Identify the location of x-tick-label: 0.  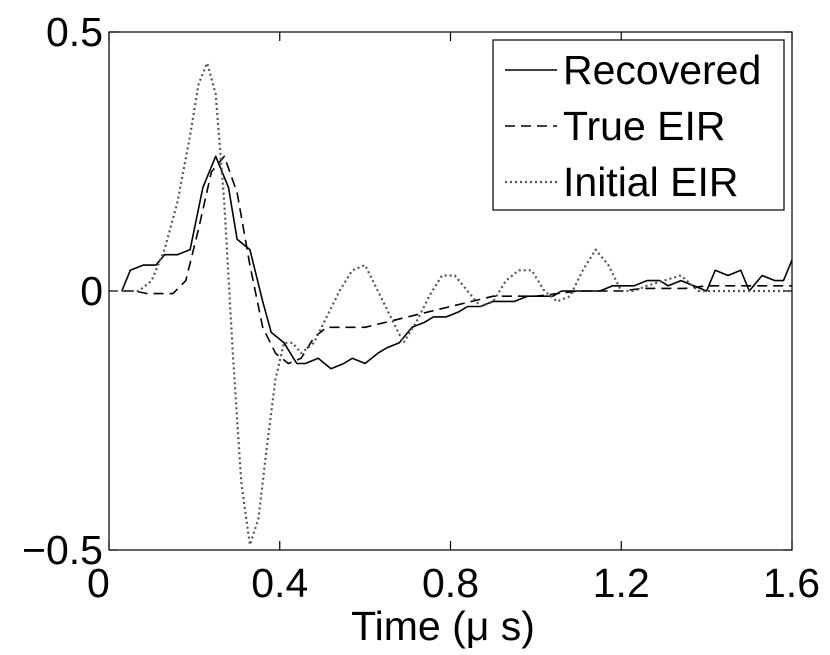
(98, 583).